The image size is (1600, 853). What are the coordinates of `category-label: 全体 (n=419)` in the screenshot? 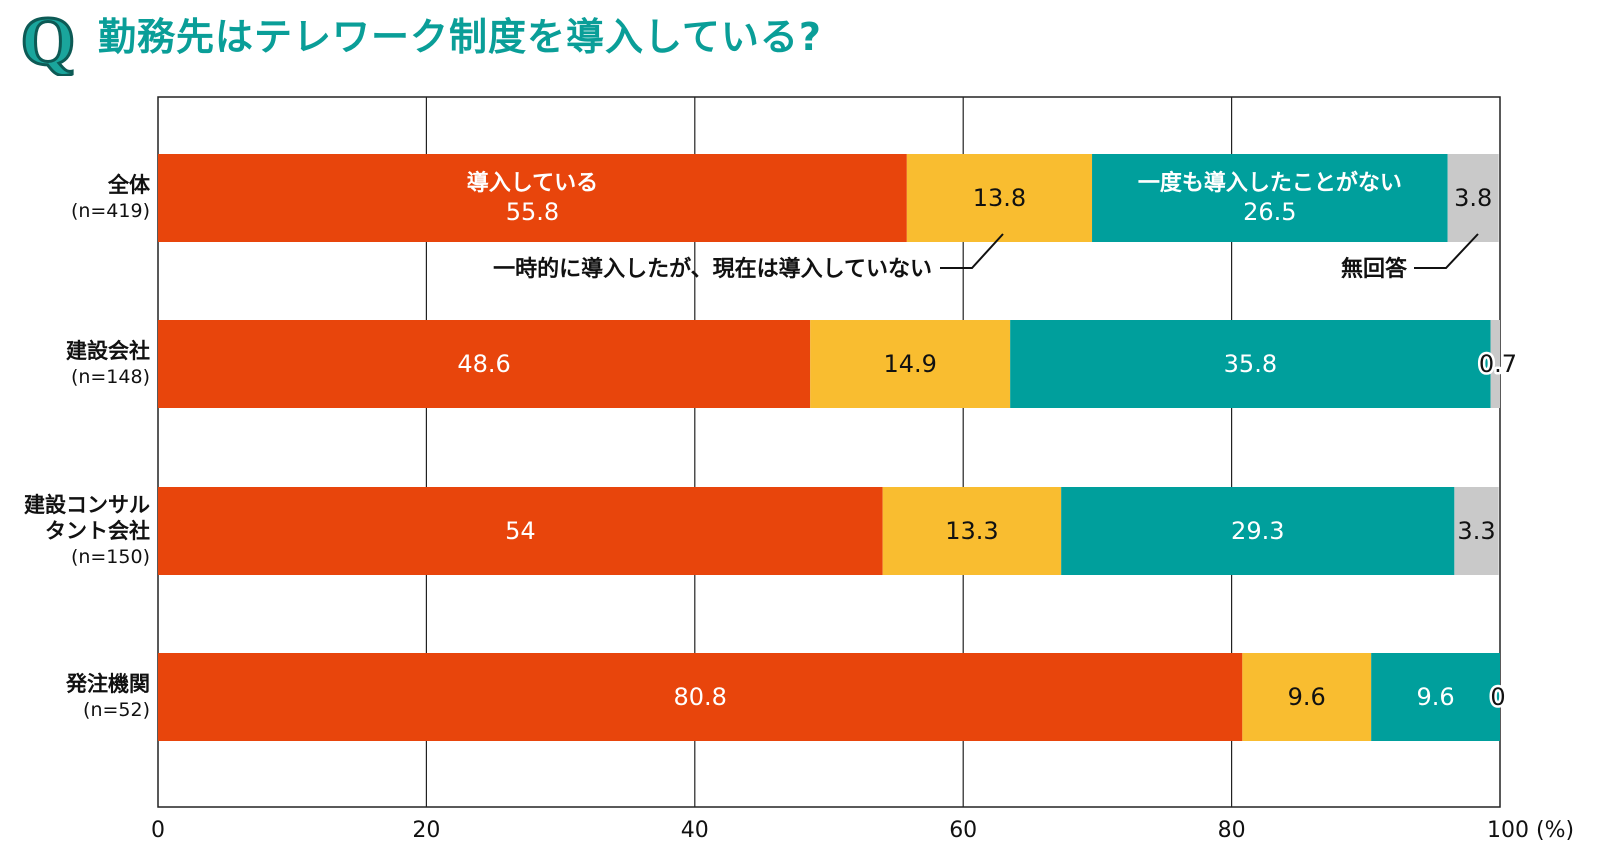 It's located at (110, 198).